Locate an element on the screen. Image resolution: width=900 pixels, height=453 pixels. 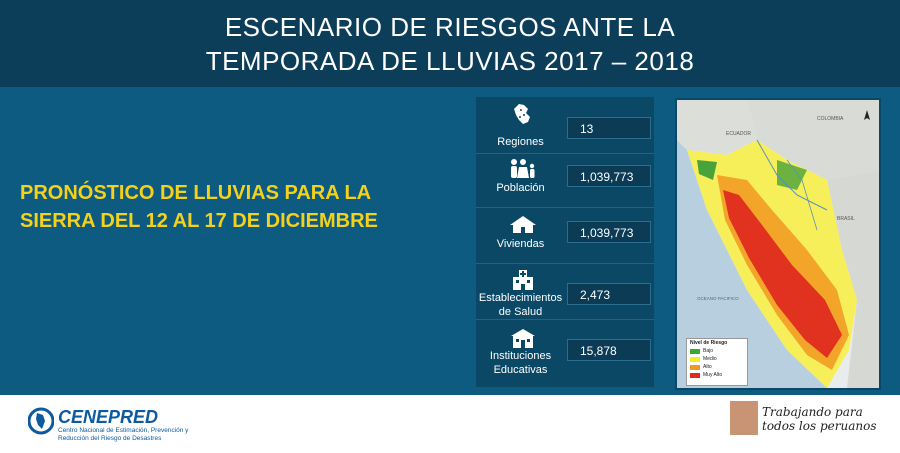
forecast-subtitle-line2: SIERRA DEL 12 AL 17 DE DICIEMBRE is located at coordinates (199, 221).